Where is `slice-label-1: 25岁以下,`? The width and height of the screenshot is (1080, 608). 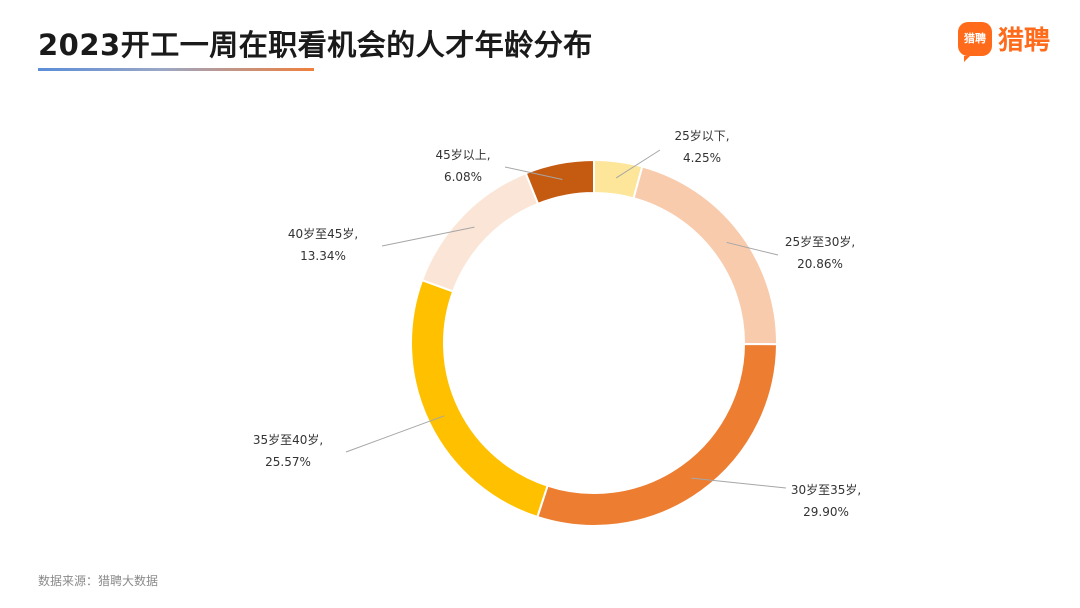
slice-label-1: 25岁以下, is located at coordinates (701, 135).